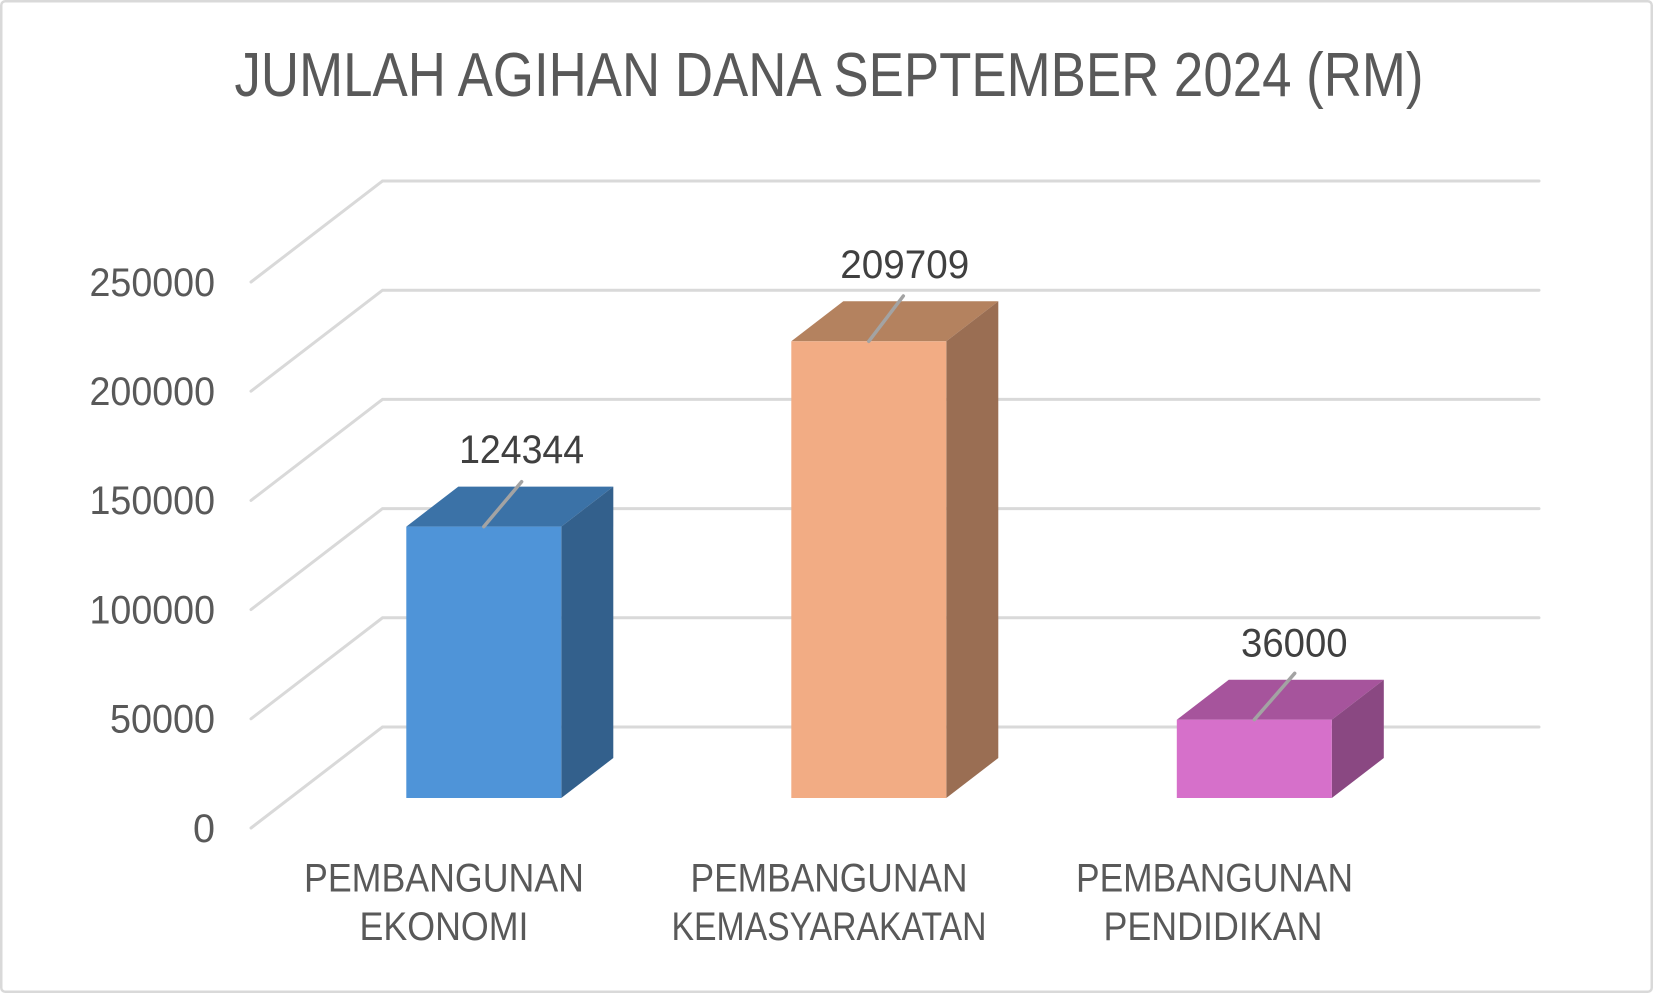 This screenshot has height=998, width=1653. I want to click on svg-text: 150000, so click(153, 501).